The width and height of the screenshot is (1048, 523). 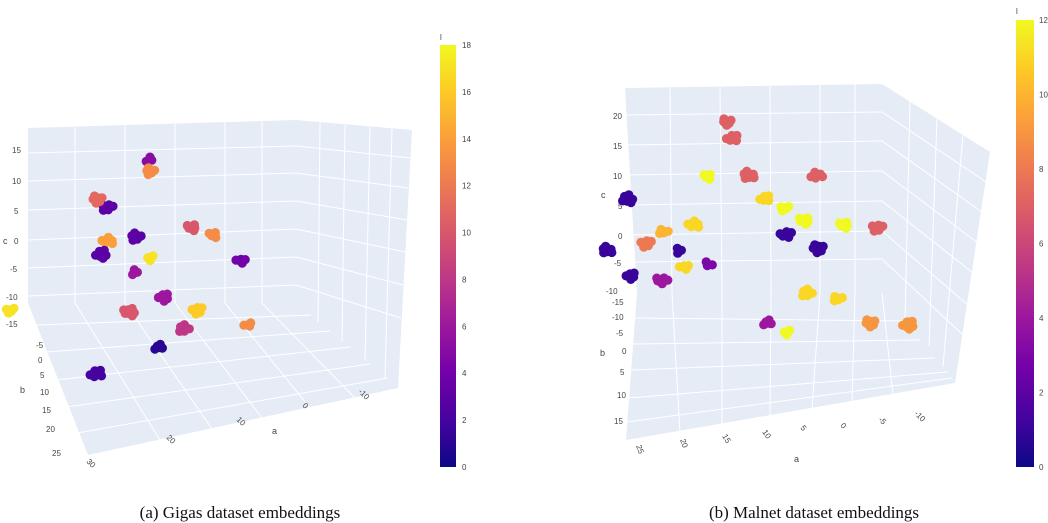 What do you see at coordinates (620, 236) in the screenshot?
I see `c-tick: 0` at bounding box center [620, 236].